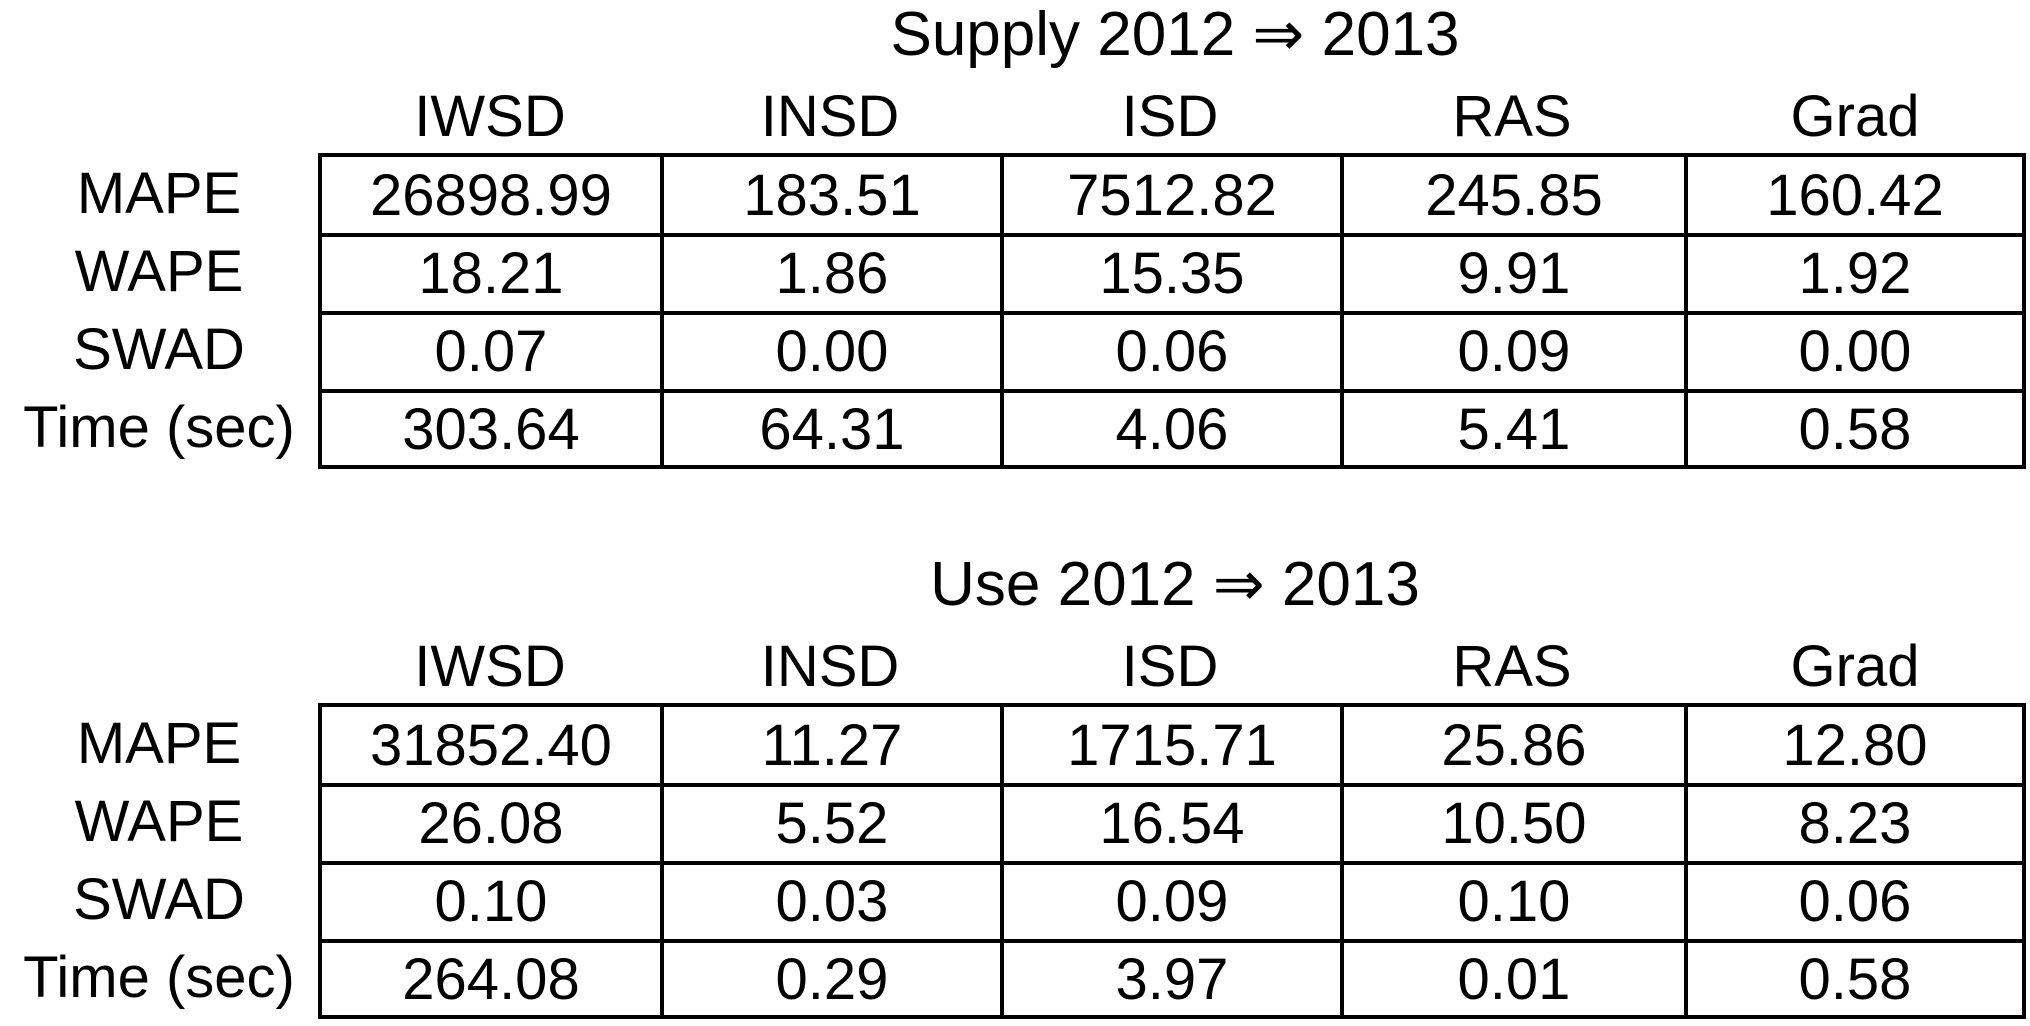 This screenshot has width=2030, height=1026. I want to click on table-cell: 15.35, so click(1172, 273).